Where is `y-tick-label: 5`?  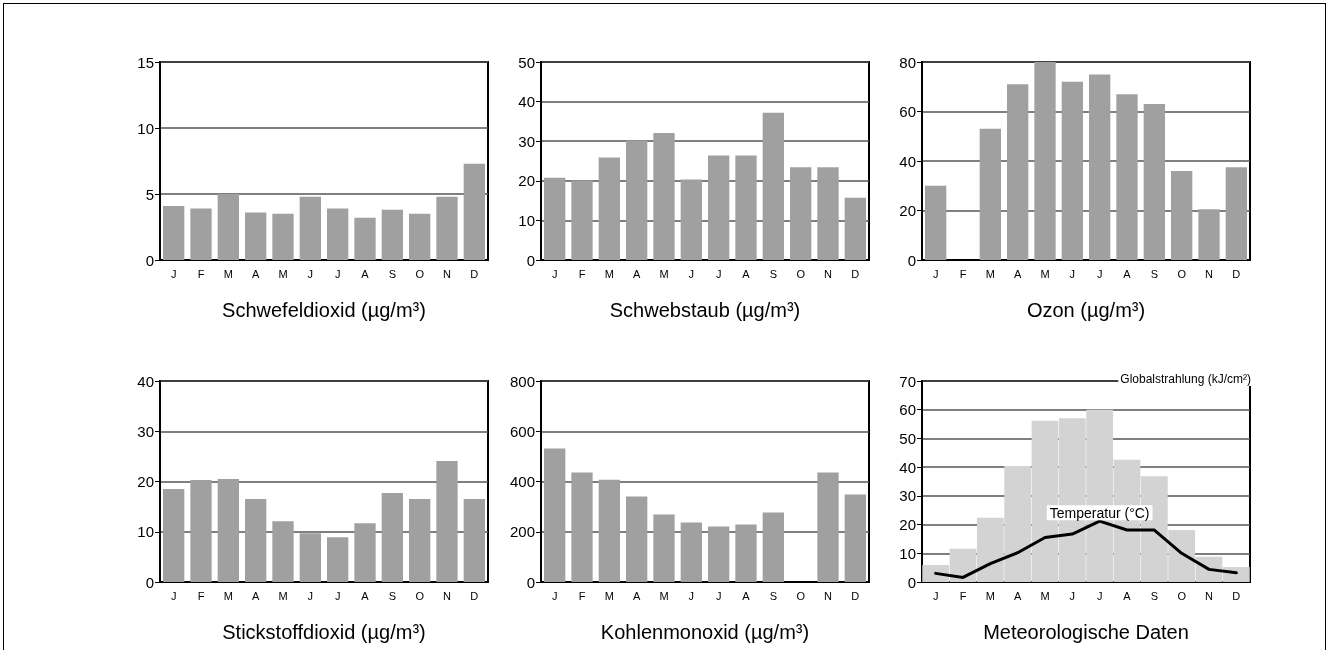 y-tick-label: 5 is located at coordinates (149, 194).